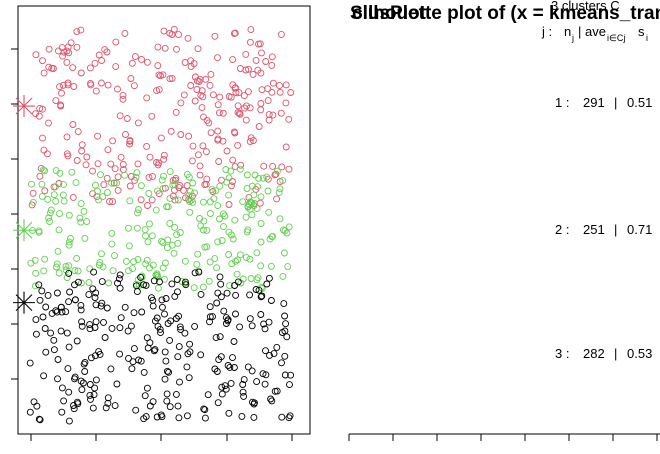  What do you see at coordinates (24, 106) in the screenshot?
I see `cluster-1-center-marker` at bounding box center [24, 106].